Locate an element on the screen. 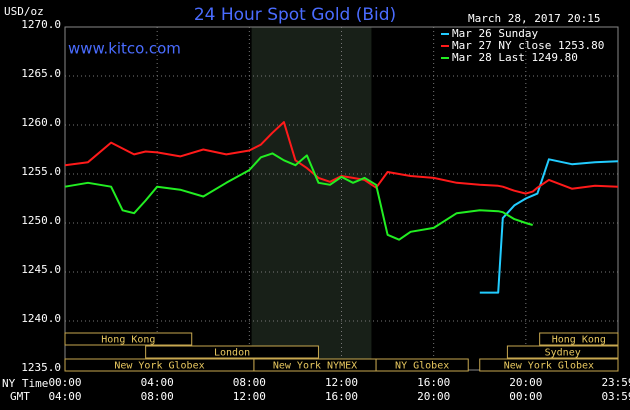  x-tick-label: 23:59 is located at coordinates (615, 382).